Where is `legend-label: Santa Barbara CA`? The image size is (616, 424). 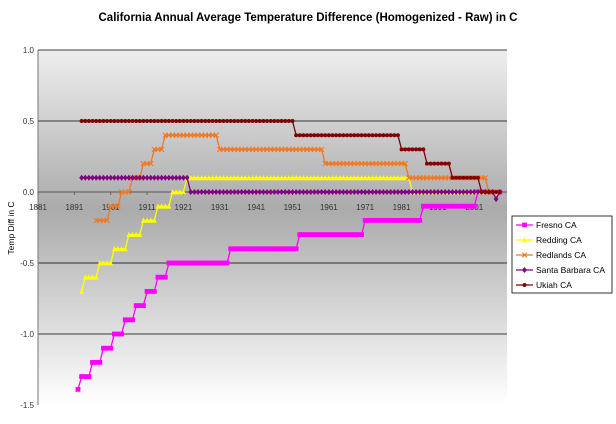 legend-label: Santa Barbara CA is located at coordinates (570, 270).